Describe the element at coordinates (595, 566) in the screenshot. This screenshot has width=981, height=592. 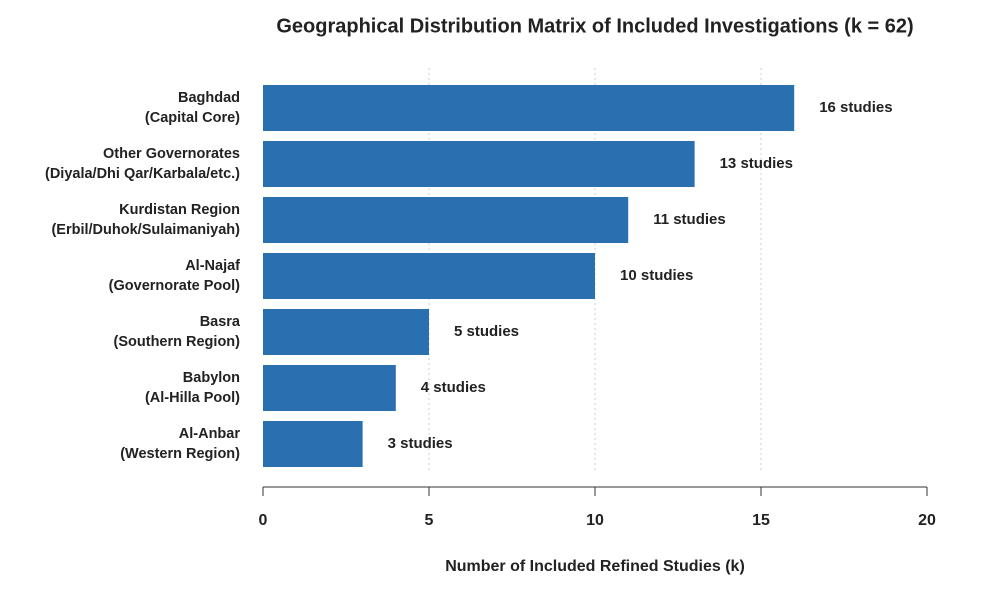
I see `x-axis-title: Number of Included Refined Studies (k)` at that location.